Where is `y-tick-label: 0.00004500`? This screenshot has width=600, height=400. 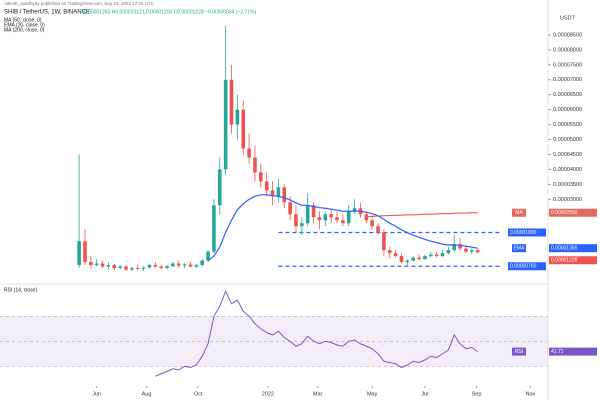
y-tick-label: 0.00004500 is located at coordinates (567, 155).